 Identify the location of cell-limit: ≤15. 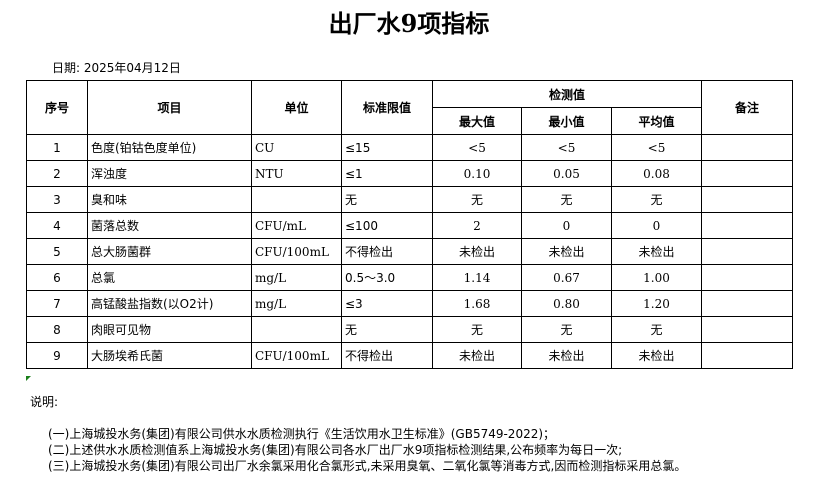
(387, 147).